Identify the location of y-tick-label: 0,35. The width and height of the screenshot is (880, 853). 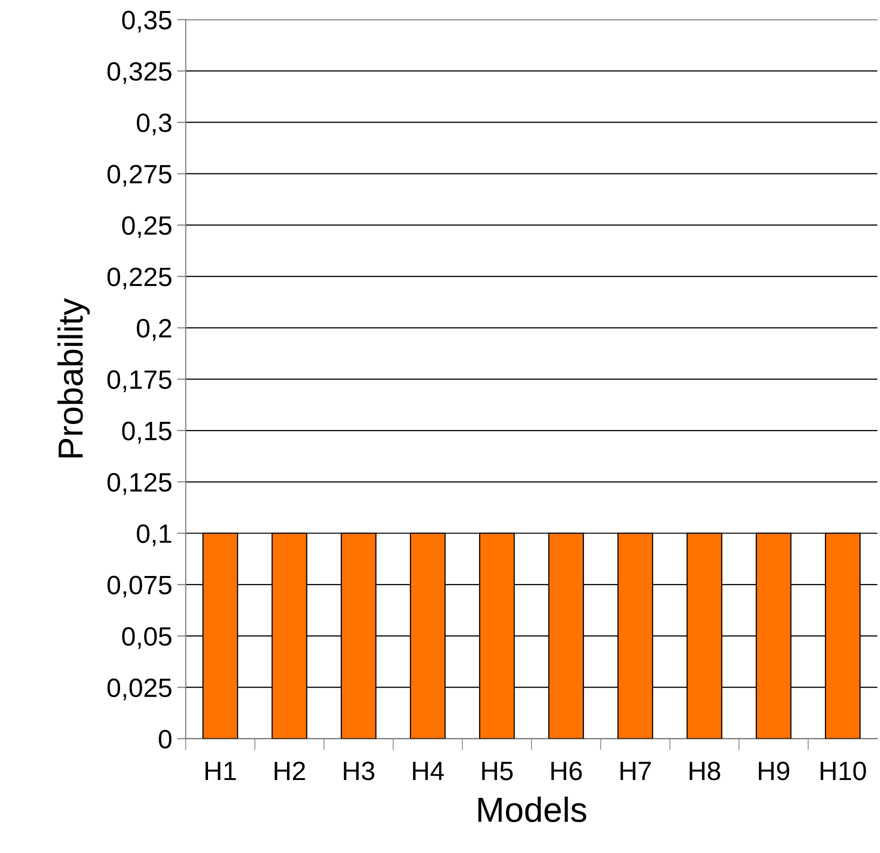
(147, 21).